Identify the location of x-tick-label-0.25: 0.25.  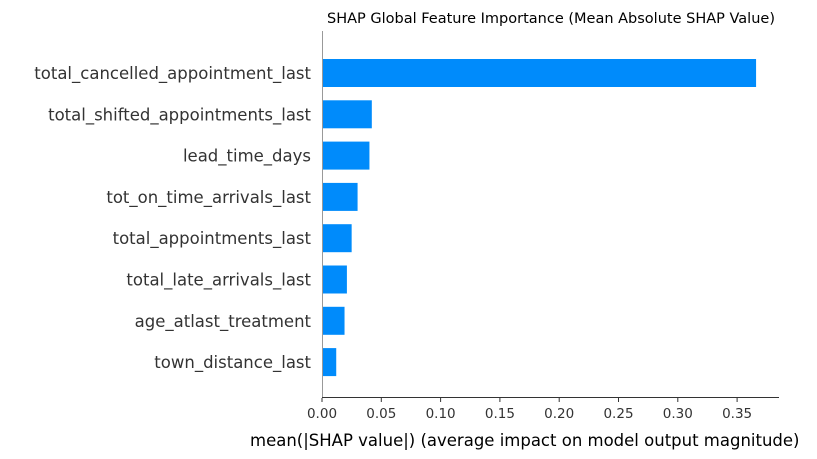
(618, 414).